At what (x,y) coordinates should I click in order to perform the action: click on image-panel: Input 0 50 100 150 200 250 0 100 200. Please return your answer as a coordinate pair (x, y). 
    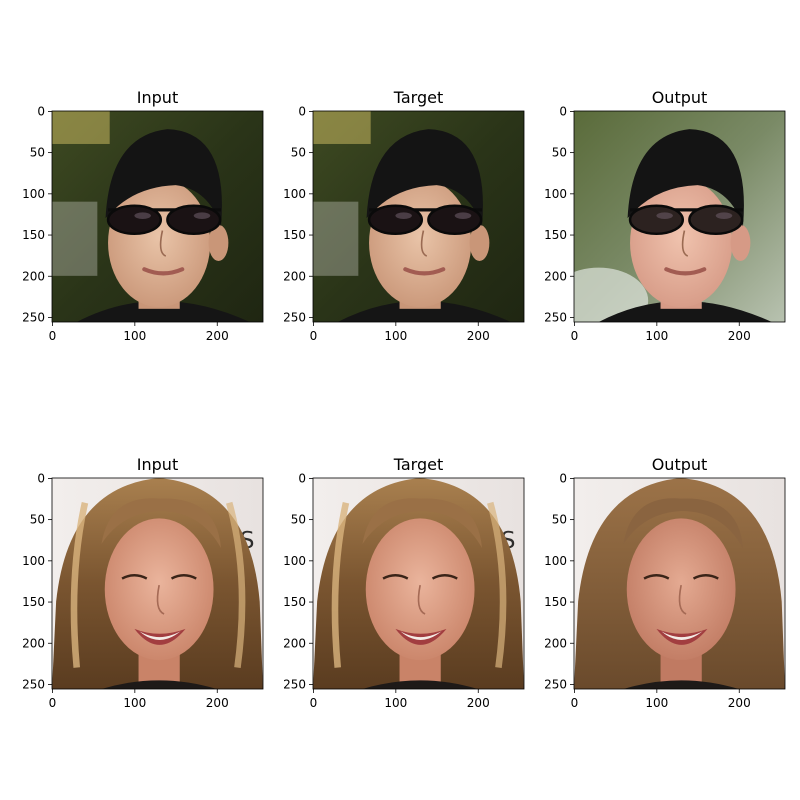
    Looking at the image, I should click on (143, 215).